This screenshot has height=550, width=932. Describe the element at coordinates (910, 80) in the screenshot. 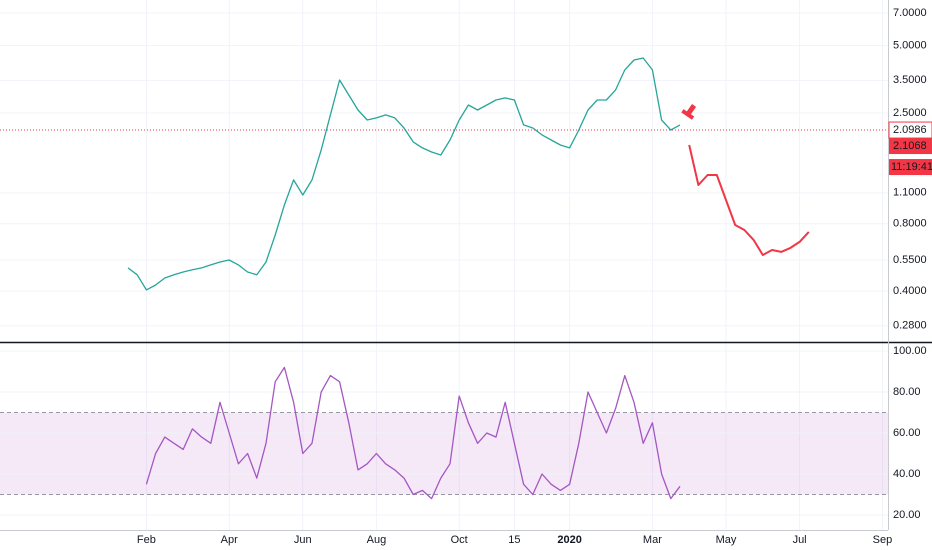

I see `y-tick-label: 3.5000` at that location.